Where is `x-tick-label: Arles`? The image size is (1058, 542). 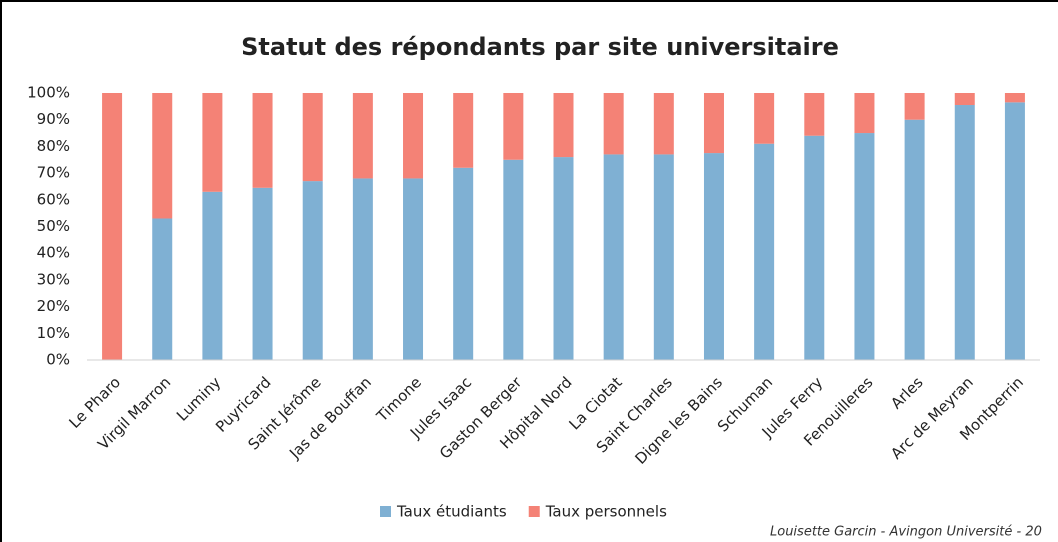
x-tick-label: Arles is located at coordinates (906, 392).